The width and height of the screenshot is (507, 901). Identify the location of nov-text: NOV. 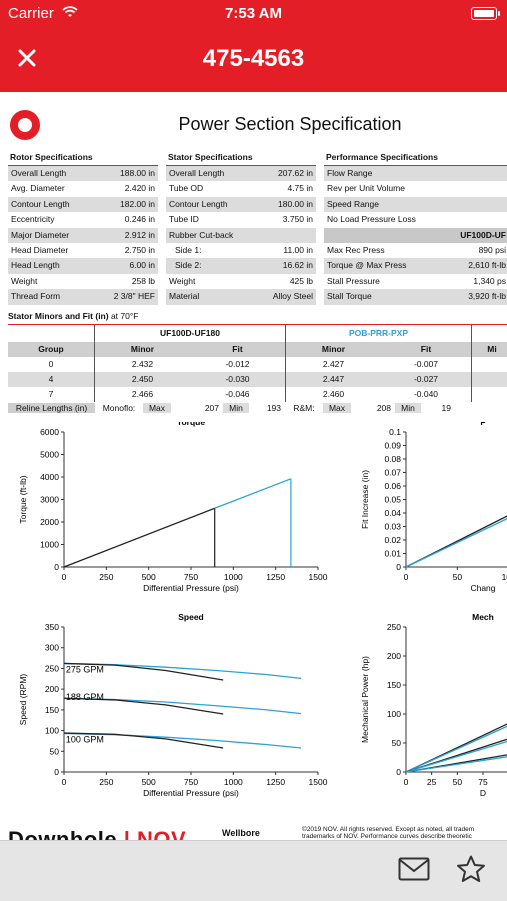
(162, 833).